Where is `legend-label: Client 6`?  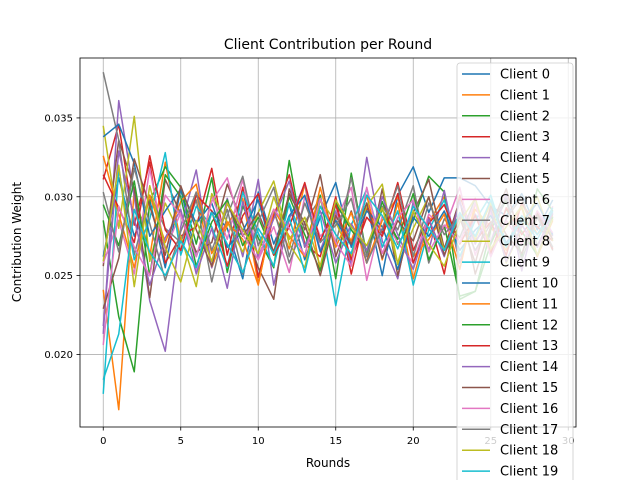
legend-label: Client 6 is located at coordinates (525, 200).